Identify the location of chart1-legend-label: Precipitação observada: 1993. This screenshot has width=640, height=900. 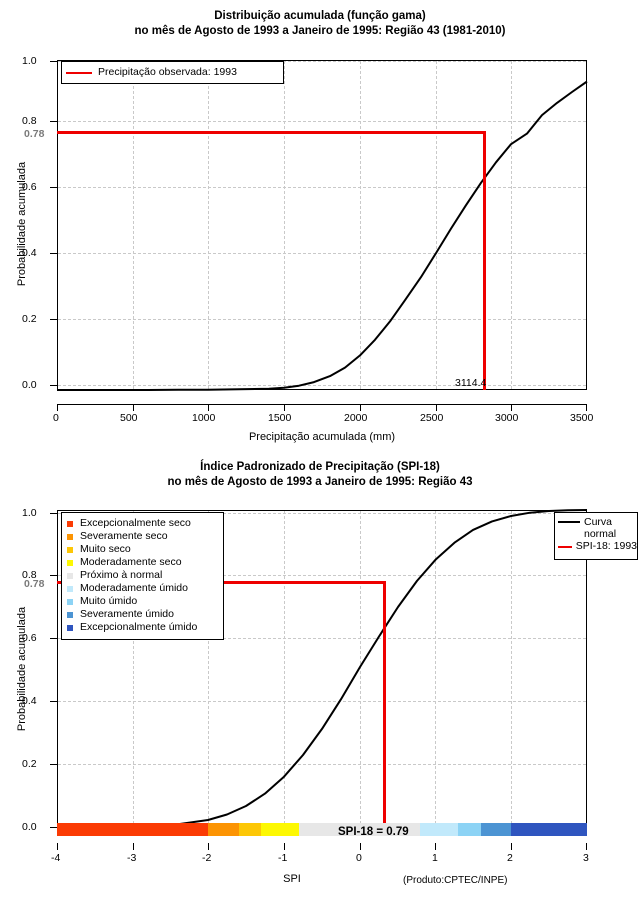
(167, 72).